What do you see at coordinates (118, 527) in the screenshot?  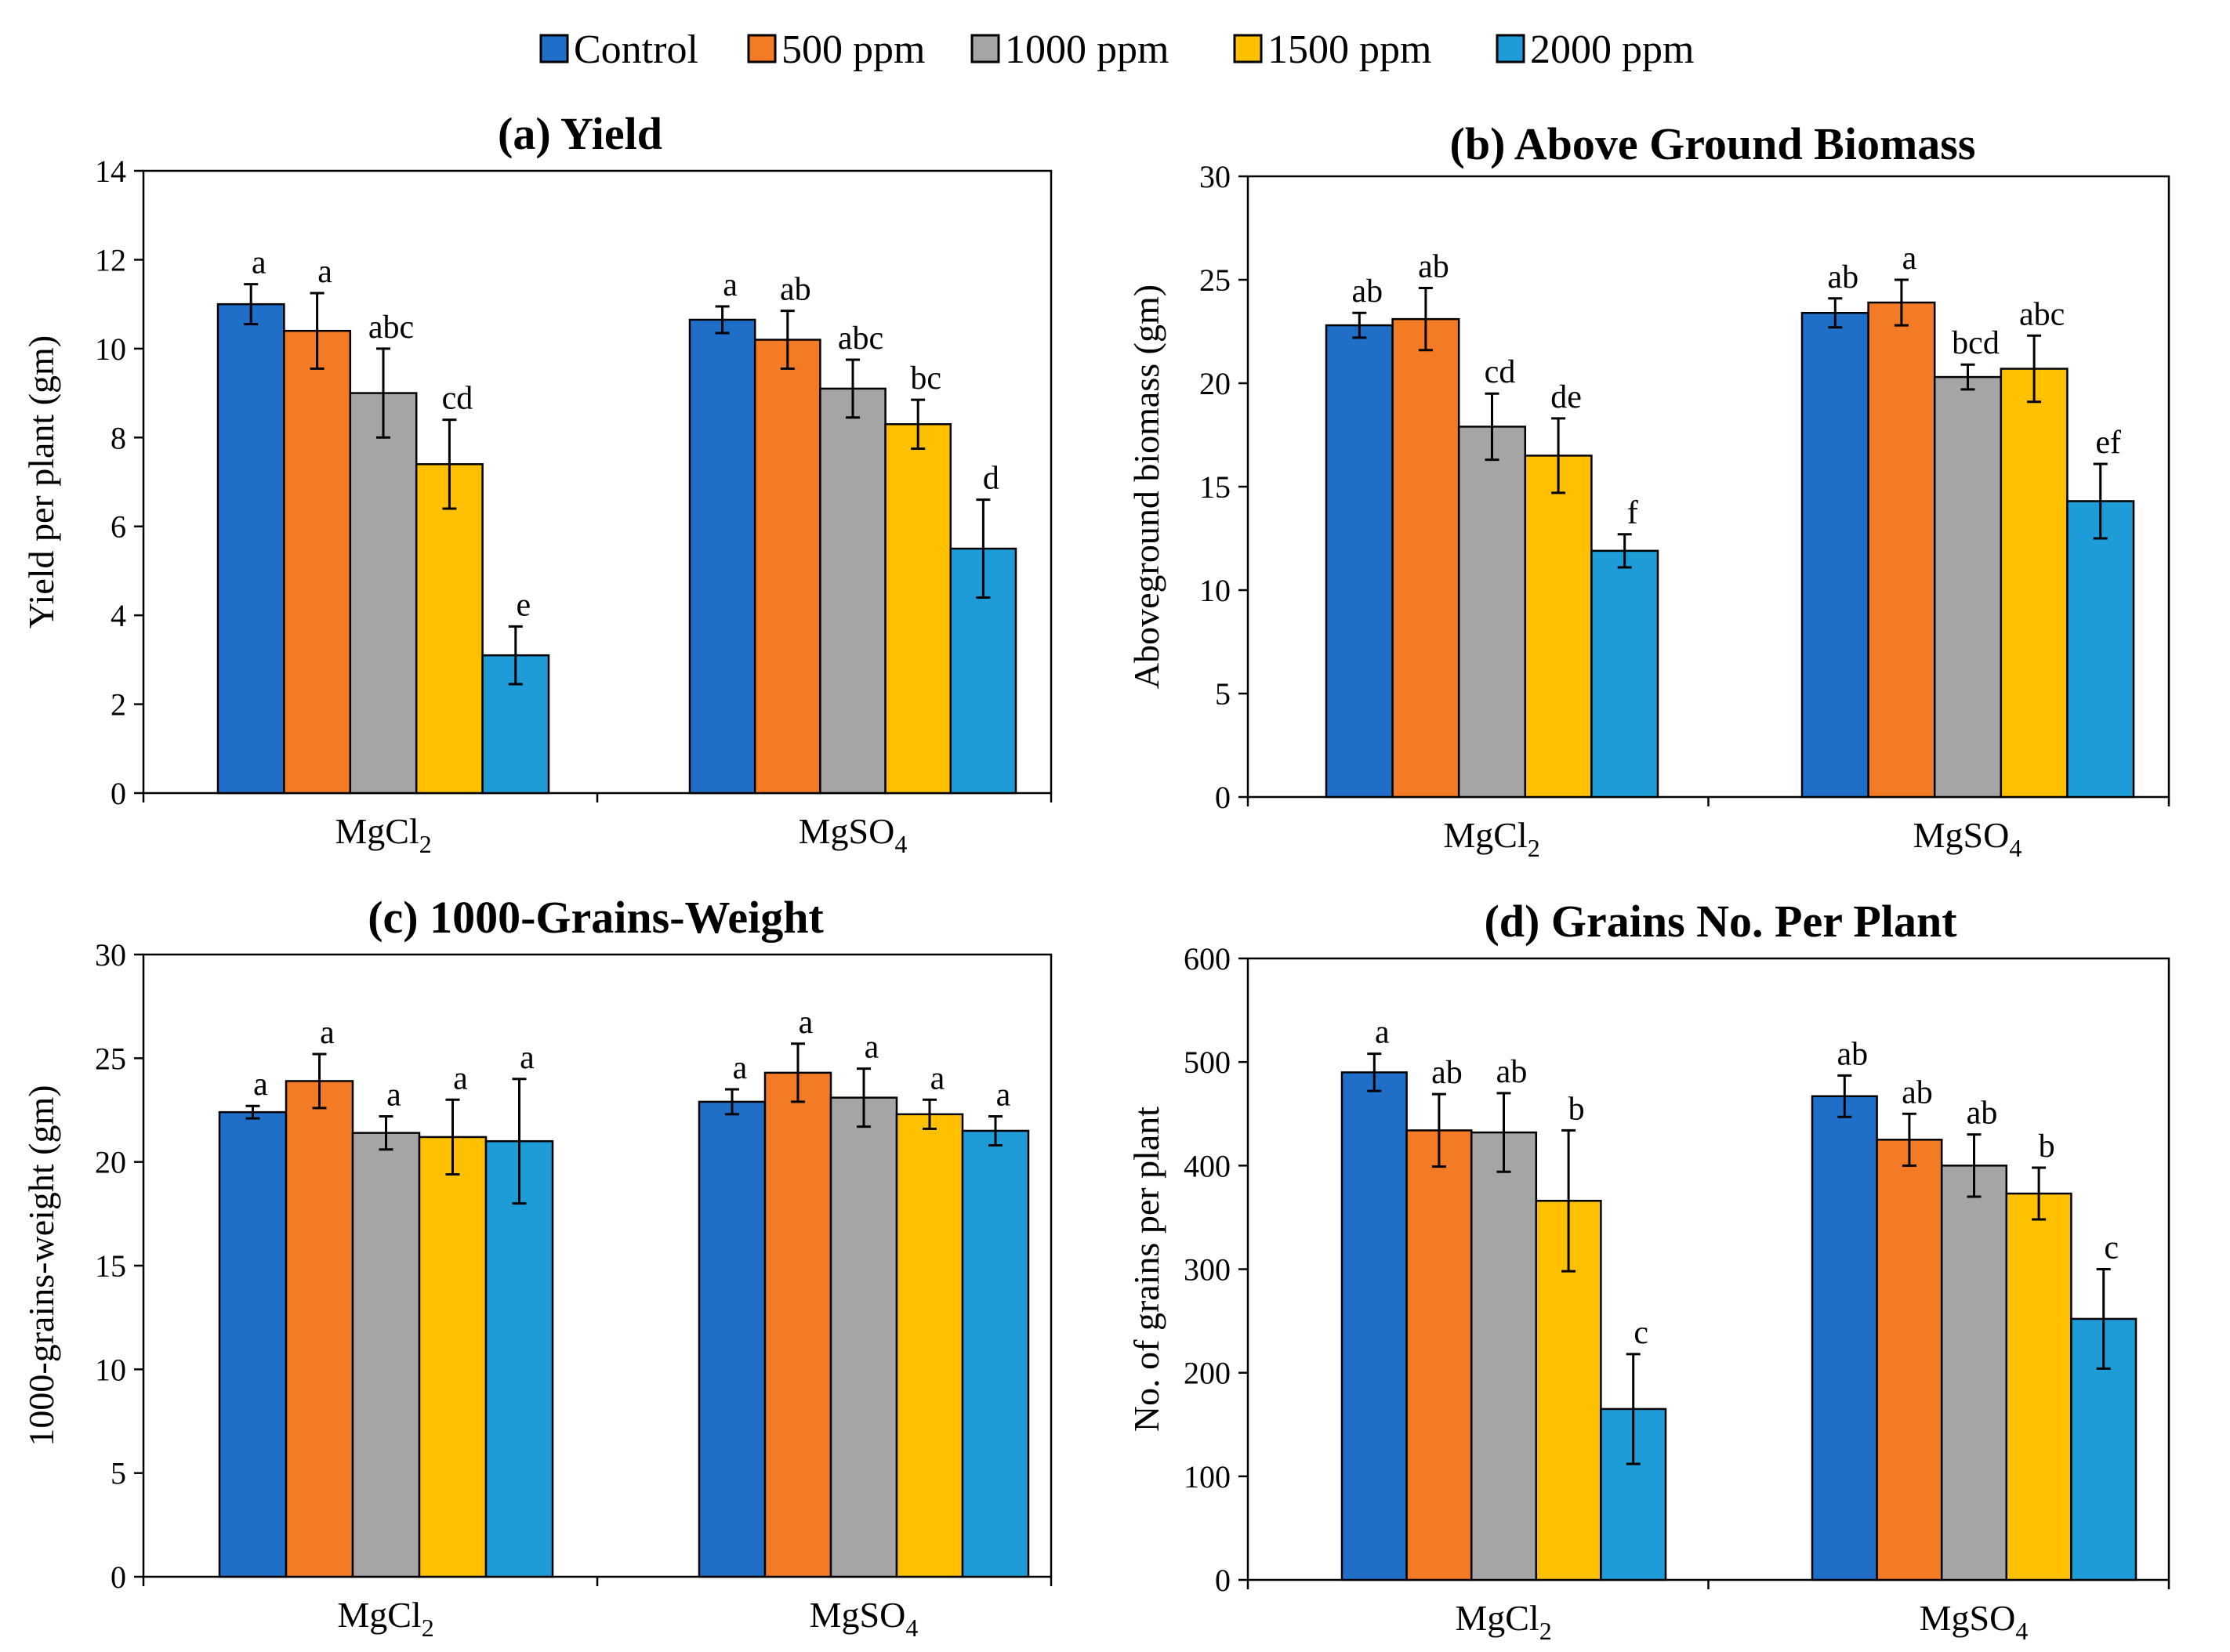 I see `y-tick-label: 6` at bounding box center [118, 527].